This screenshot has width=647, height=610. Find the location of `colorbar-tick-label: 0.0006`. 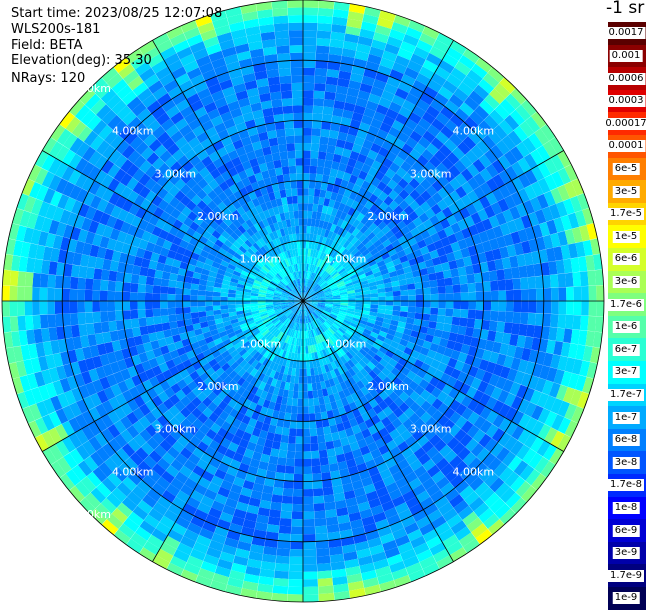

colorbar-tick-label: 0.0006 is located at coordinates (626, 79).